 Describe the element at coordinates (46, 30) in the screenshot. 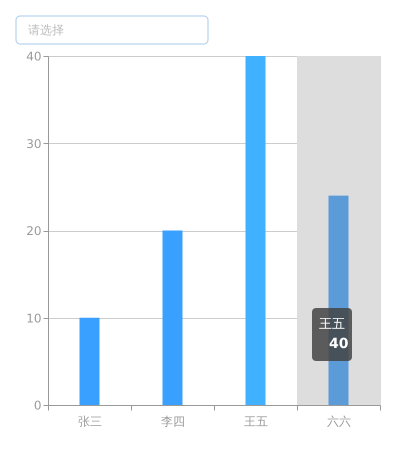

I see `text: 请选择` at that location.